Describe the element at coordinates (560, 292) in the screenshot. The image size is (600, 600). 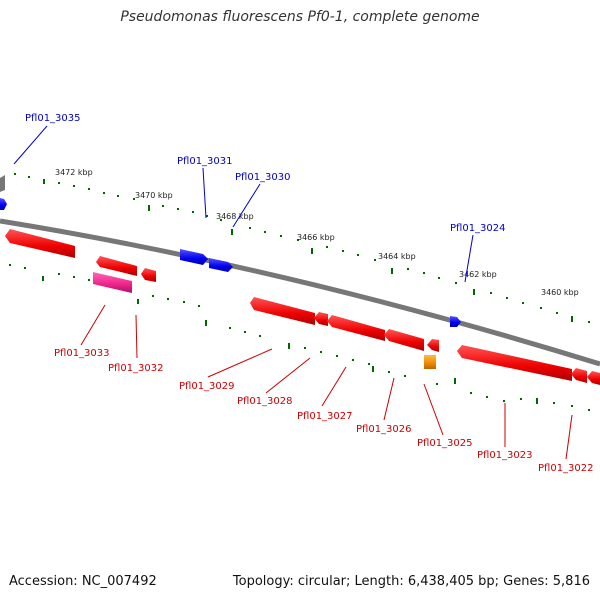
I see `tick-label: 3460 kbp` at that location.